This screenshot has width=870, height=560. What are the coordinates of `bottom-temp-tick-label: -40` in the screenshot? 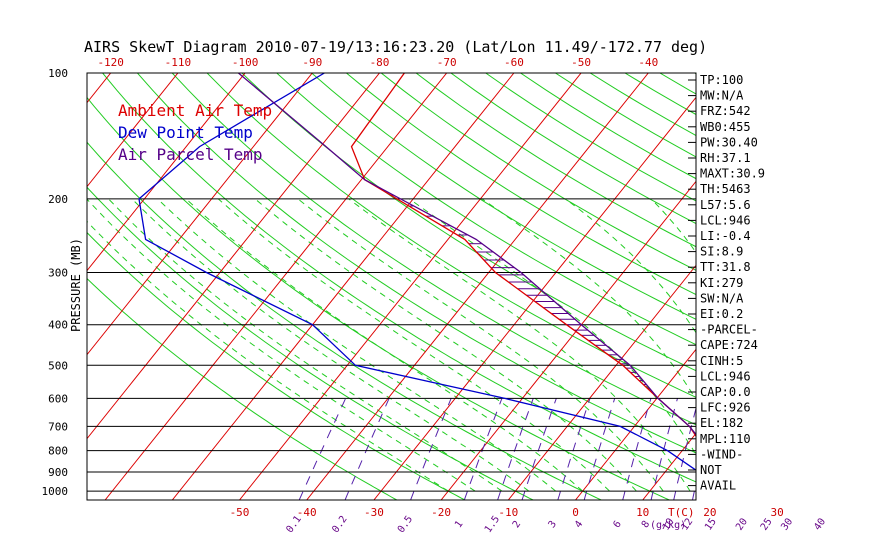 It's located at (307, 512).